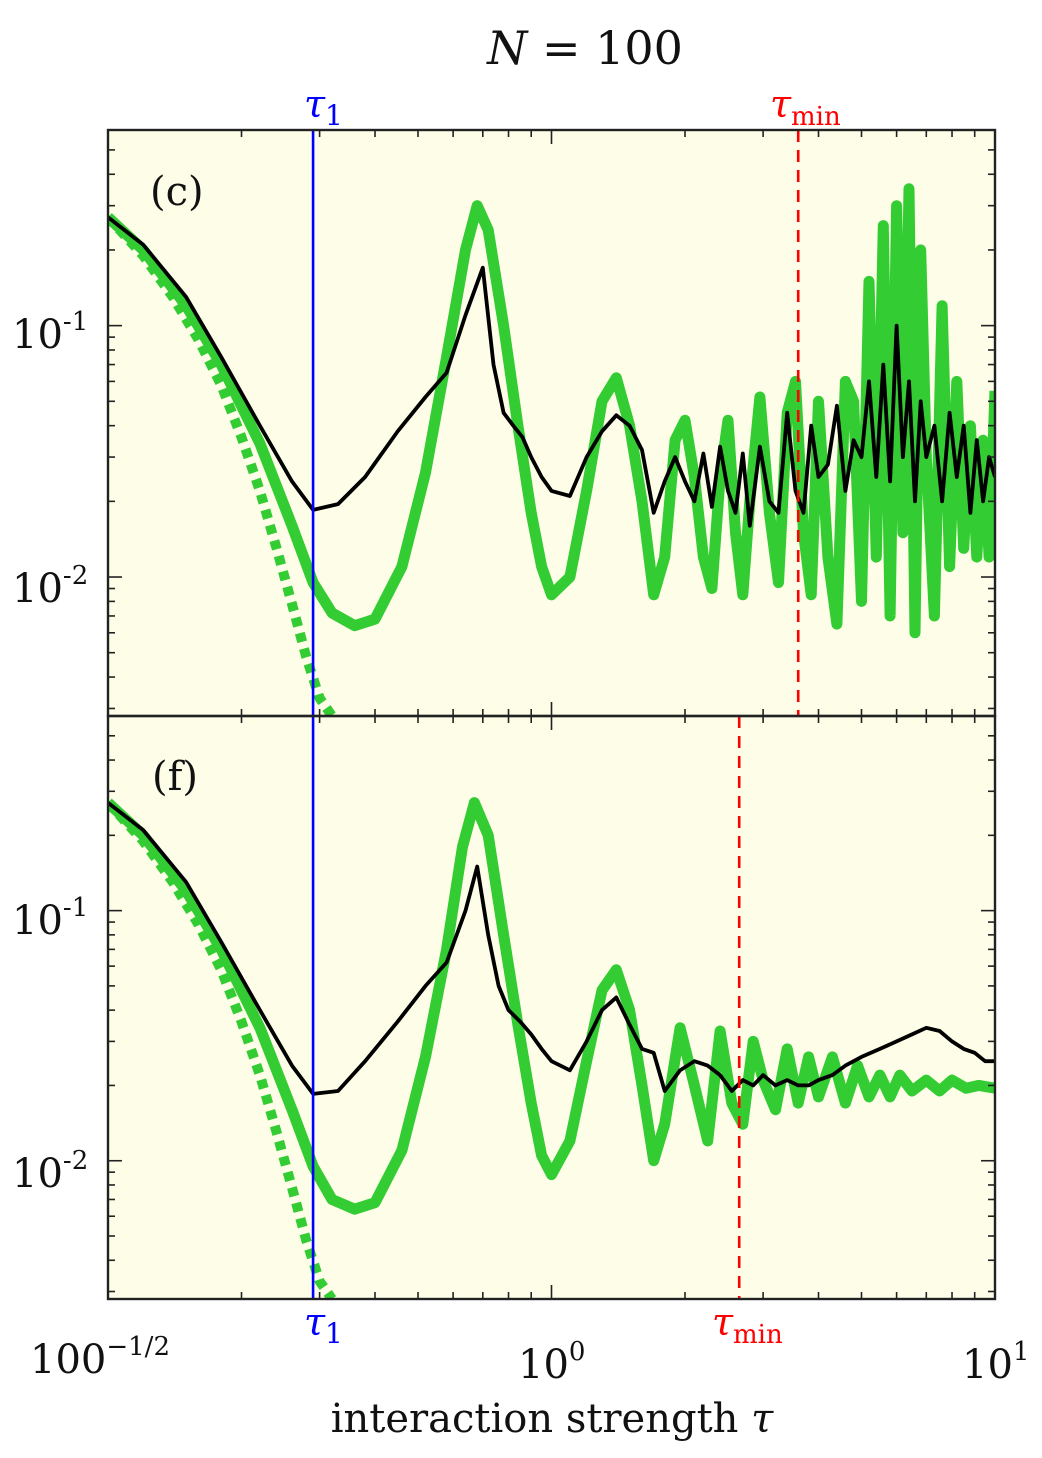 This screenshot has width=1042, height=1458. I want to click on ytick-label-c-0.01: 10-2, so click(50, 586).